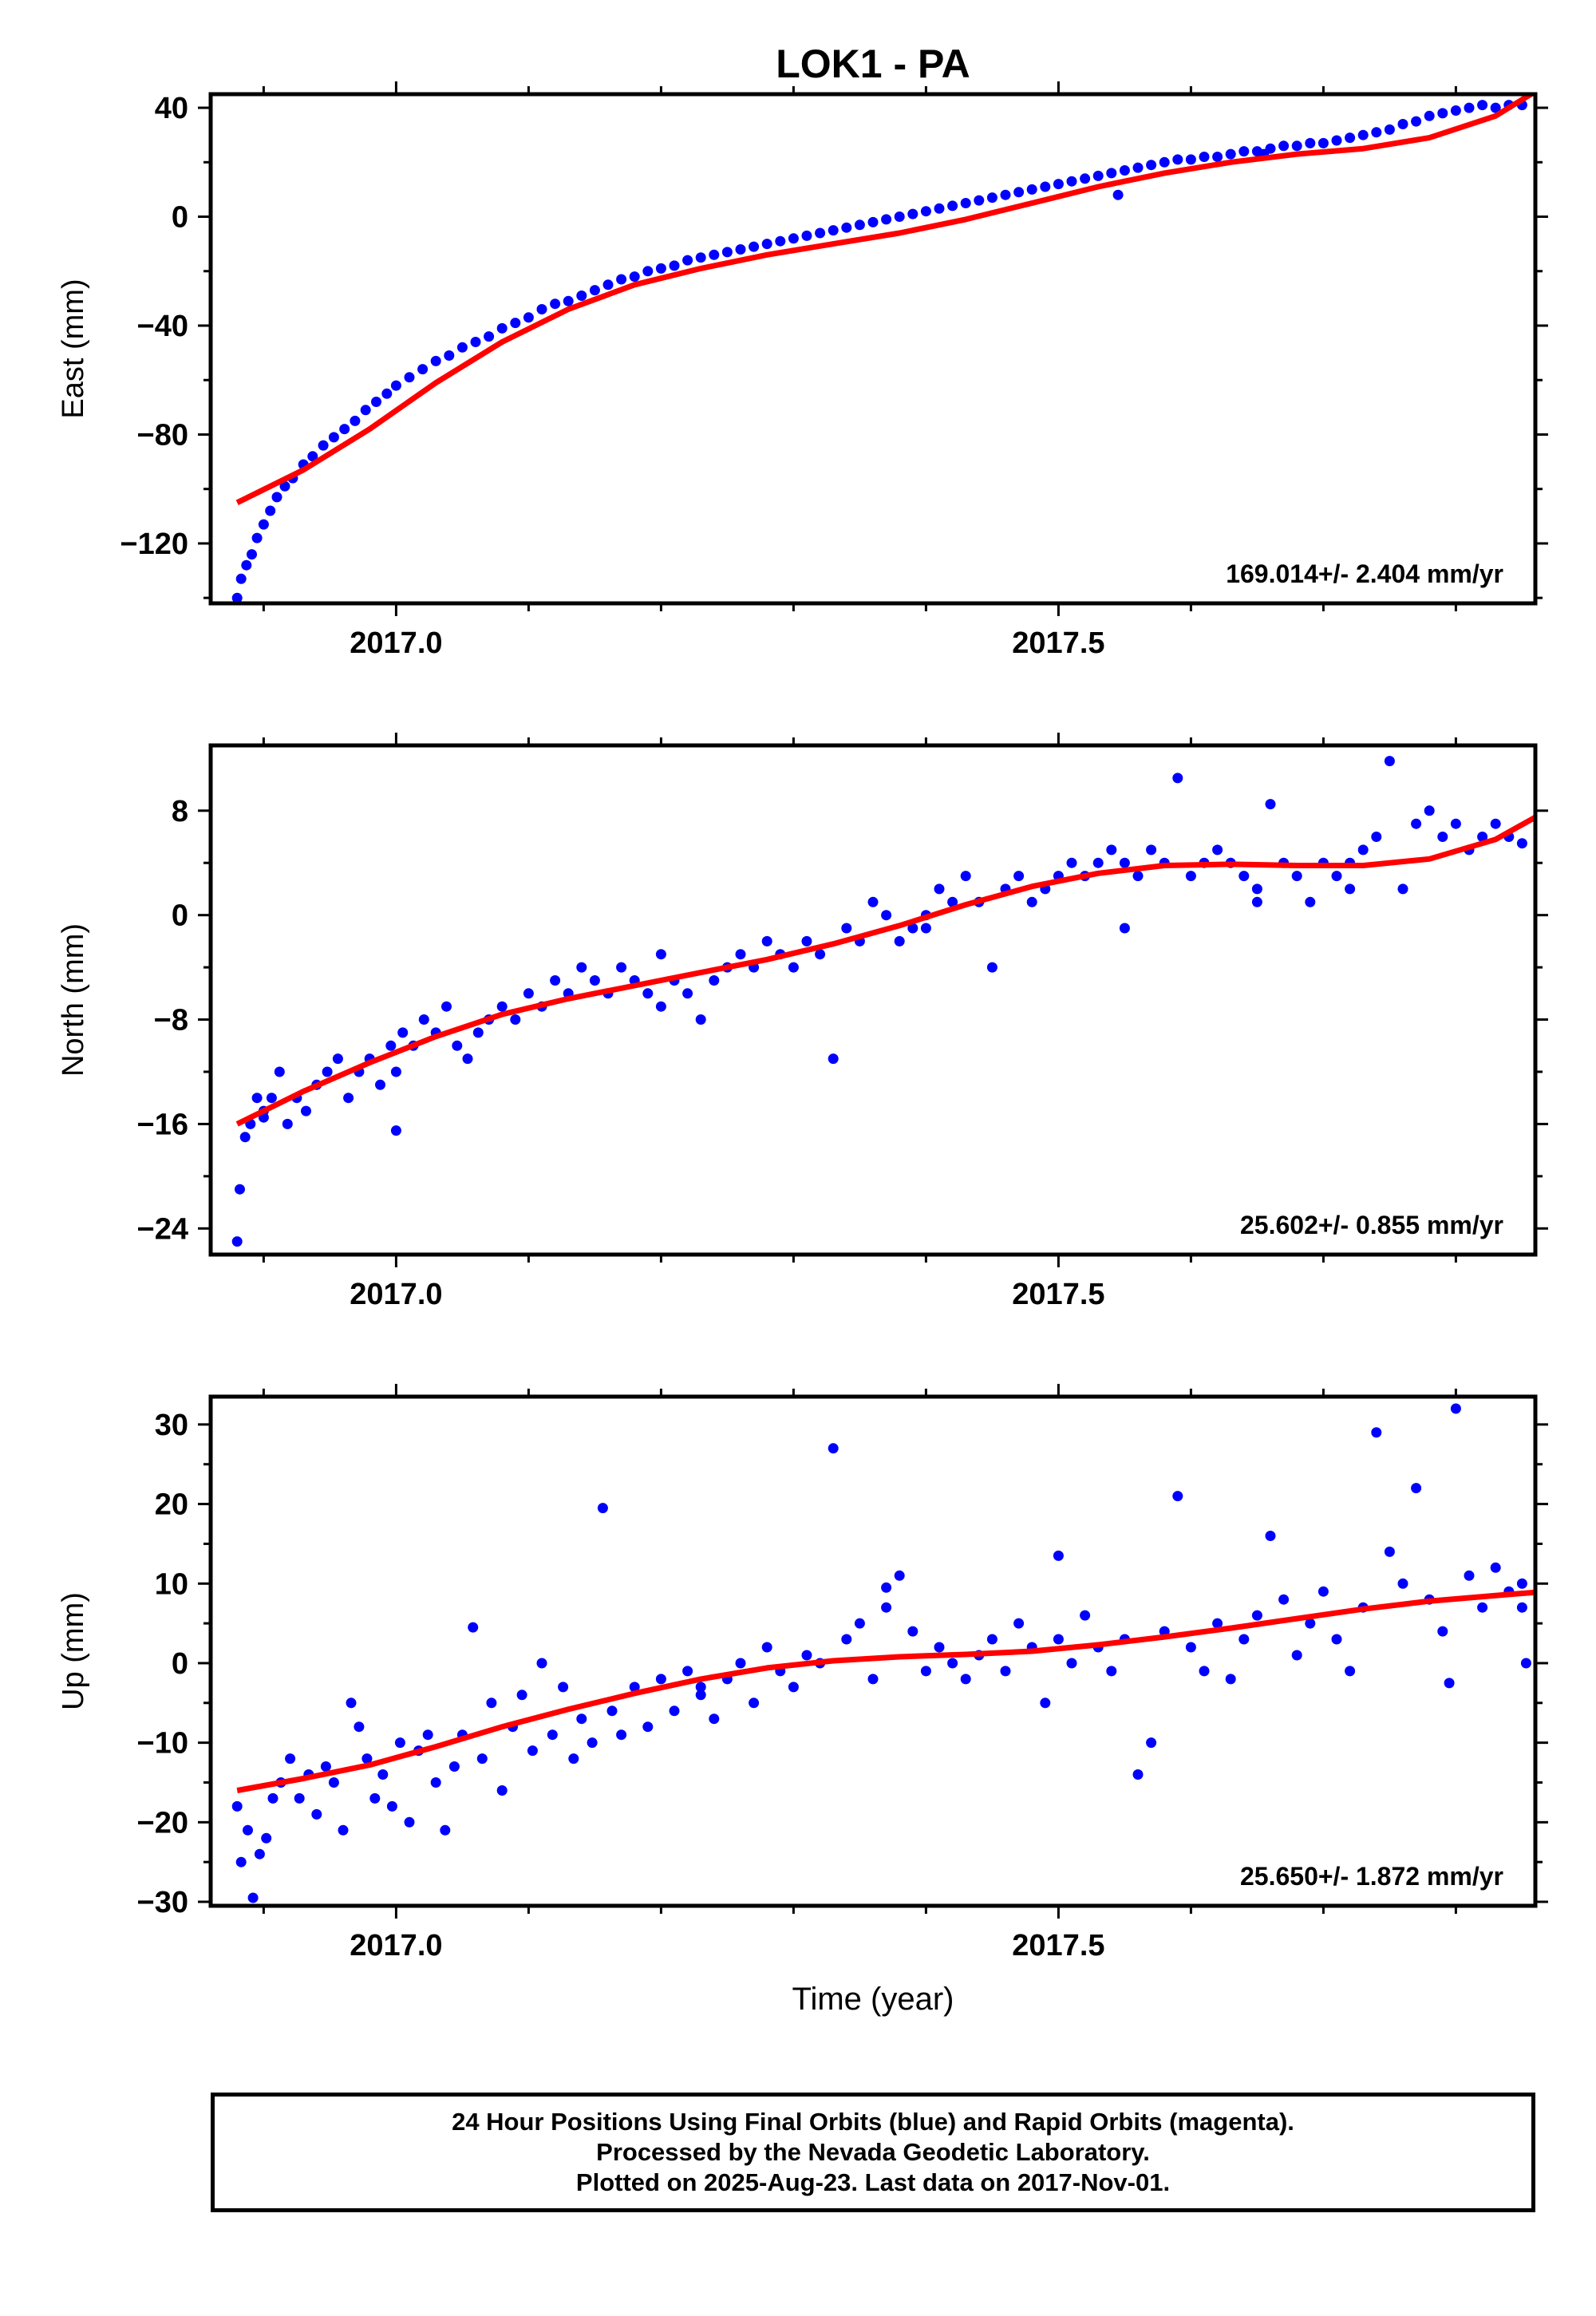  What do you see at coordinates (180, 218) in the screenshot?
I see `y-tick-label: 0` at bounding box center [180, 218].